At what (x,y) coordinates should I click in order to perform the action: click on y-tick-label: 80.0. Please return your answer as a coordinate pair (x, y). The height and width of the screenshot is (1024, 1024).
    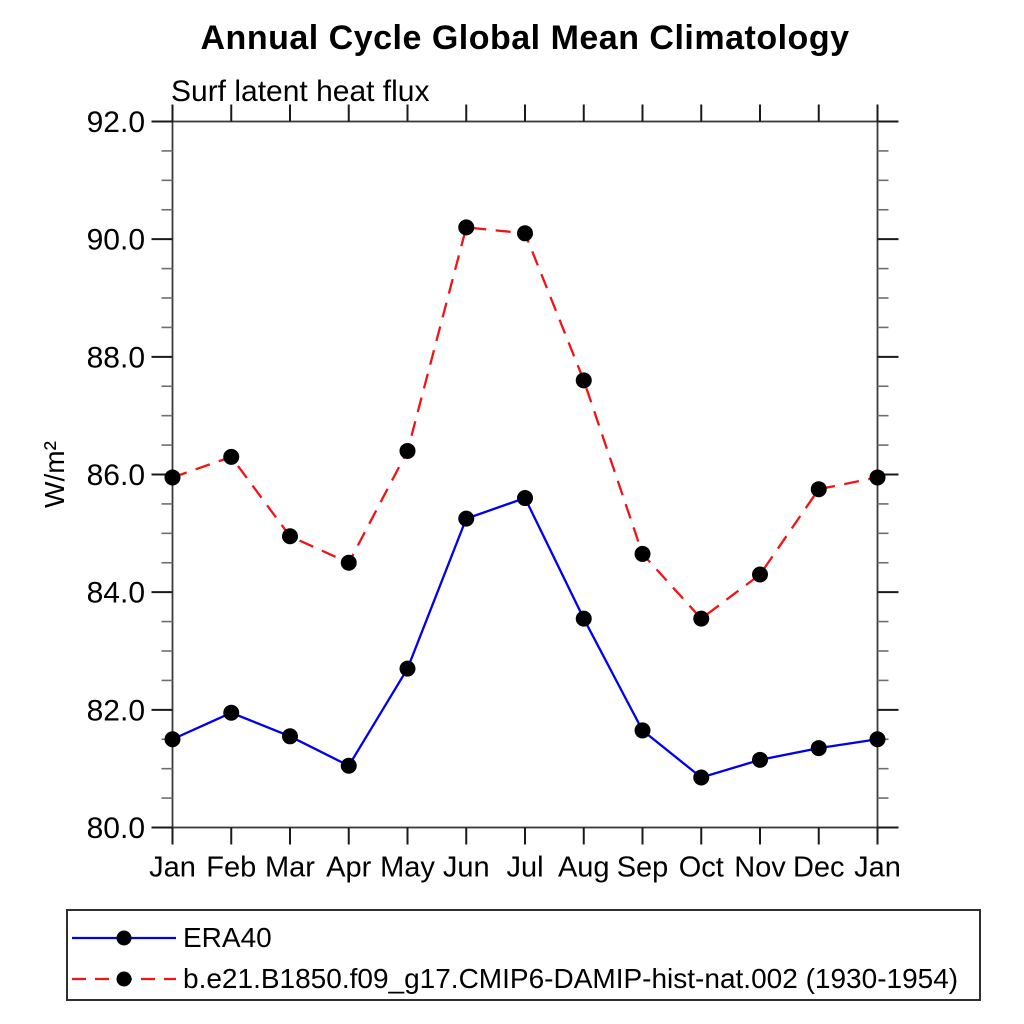
    Looking at the image, I should click on (116, 828).